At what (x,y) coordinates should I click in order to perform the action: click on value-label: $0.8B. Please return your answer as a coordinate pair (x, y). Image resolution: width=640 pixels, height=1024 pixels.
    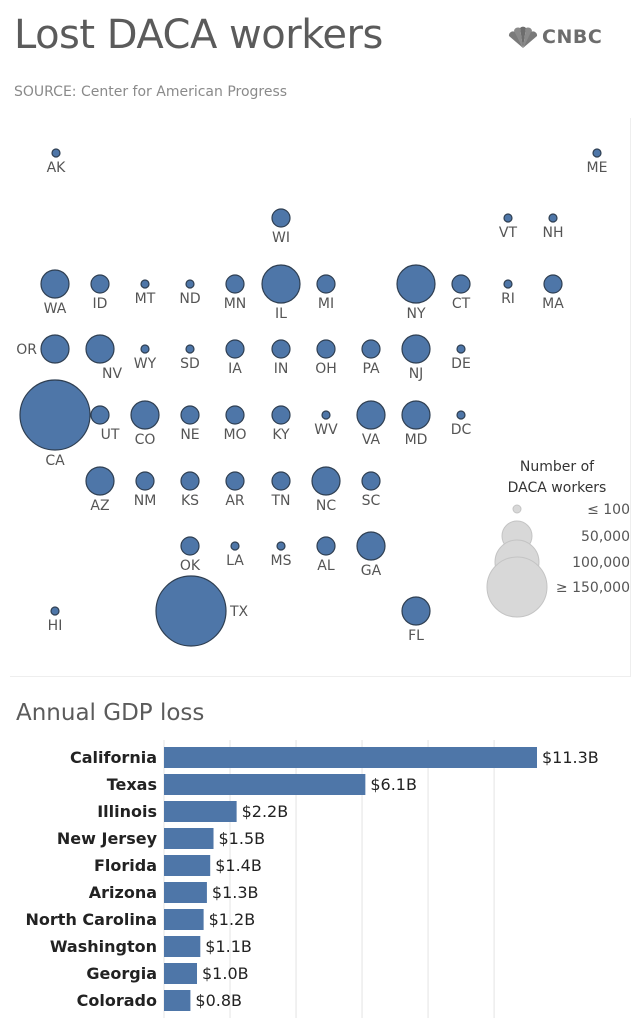
    Looking at the image, I should click on (218, 1000).